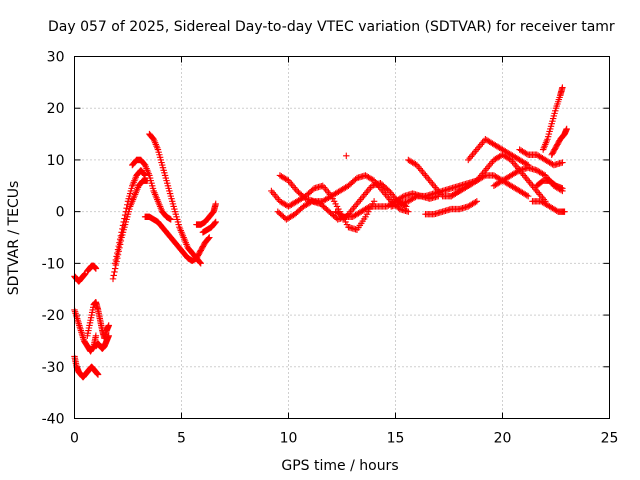 The height and width of the screenshot is (480, 640). Describe the element at coordinates (552, 118) in the screenshot. I see `series-arc-aa` at that location.